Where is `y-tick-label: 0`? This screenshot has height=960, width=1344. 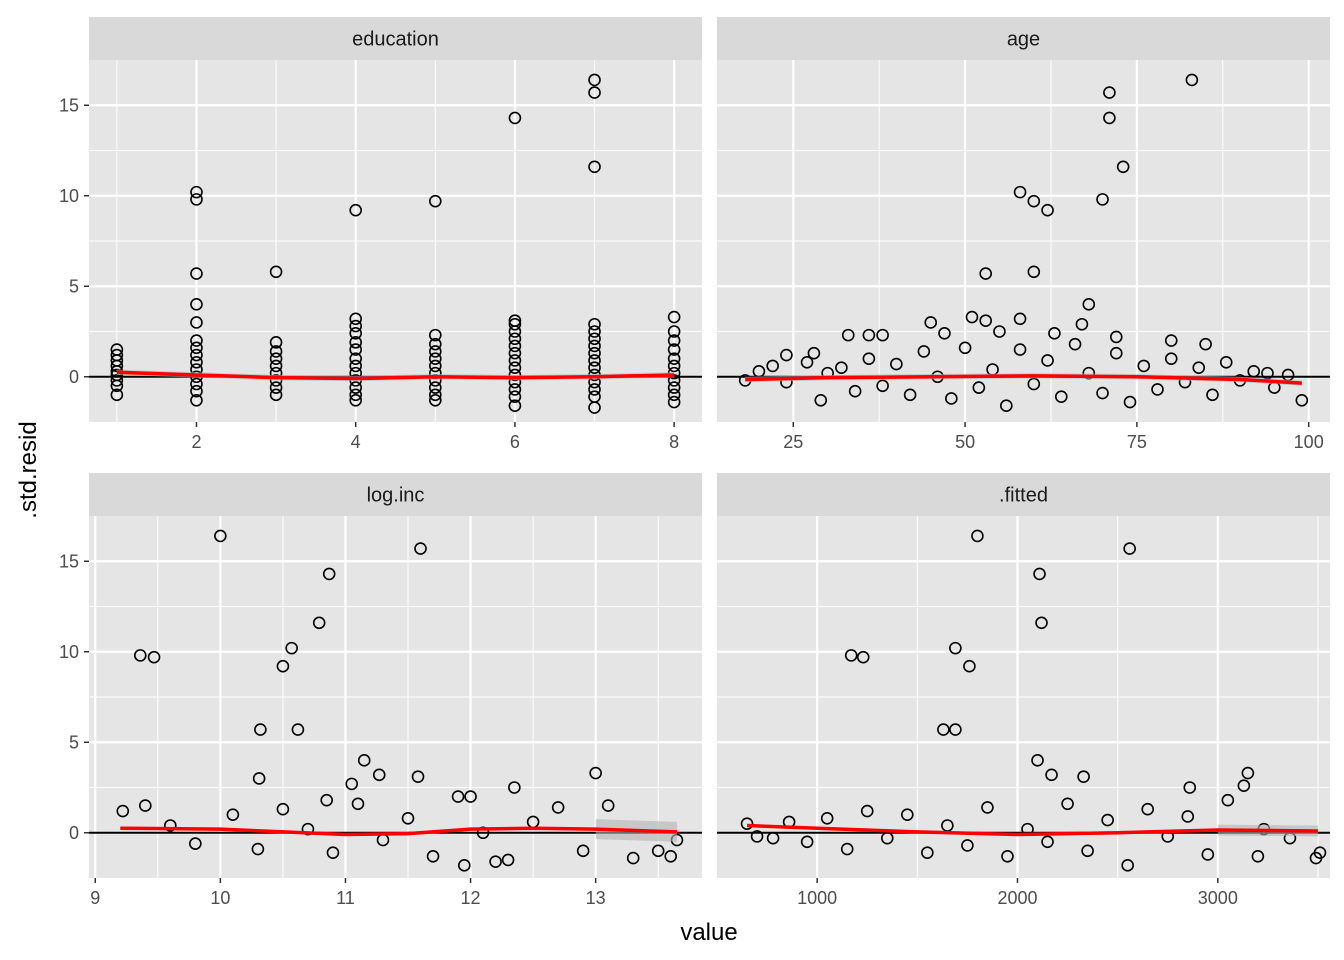 y-tick-label: 0 is located at coordinates (74, 377).